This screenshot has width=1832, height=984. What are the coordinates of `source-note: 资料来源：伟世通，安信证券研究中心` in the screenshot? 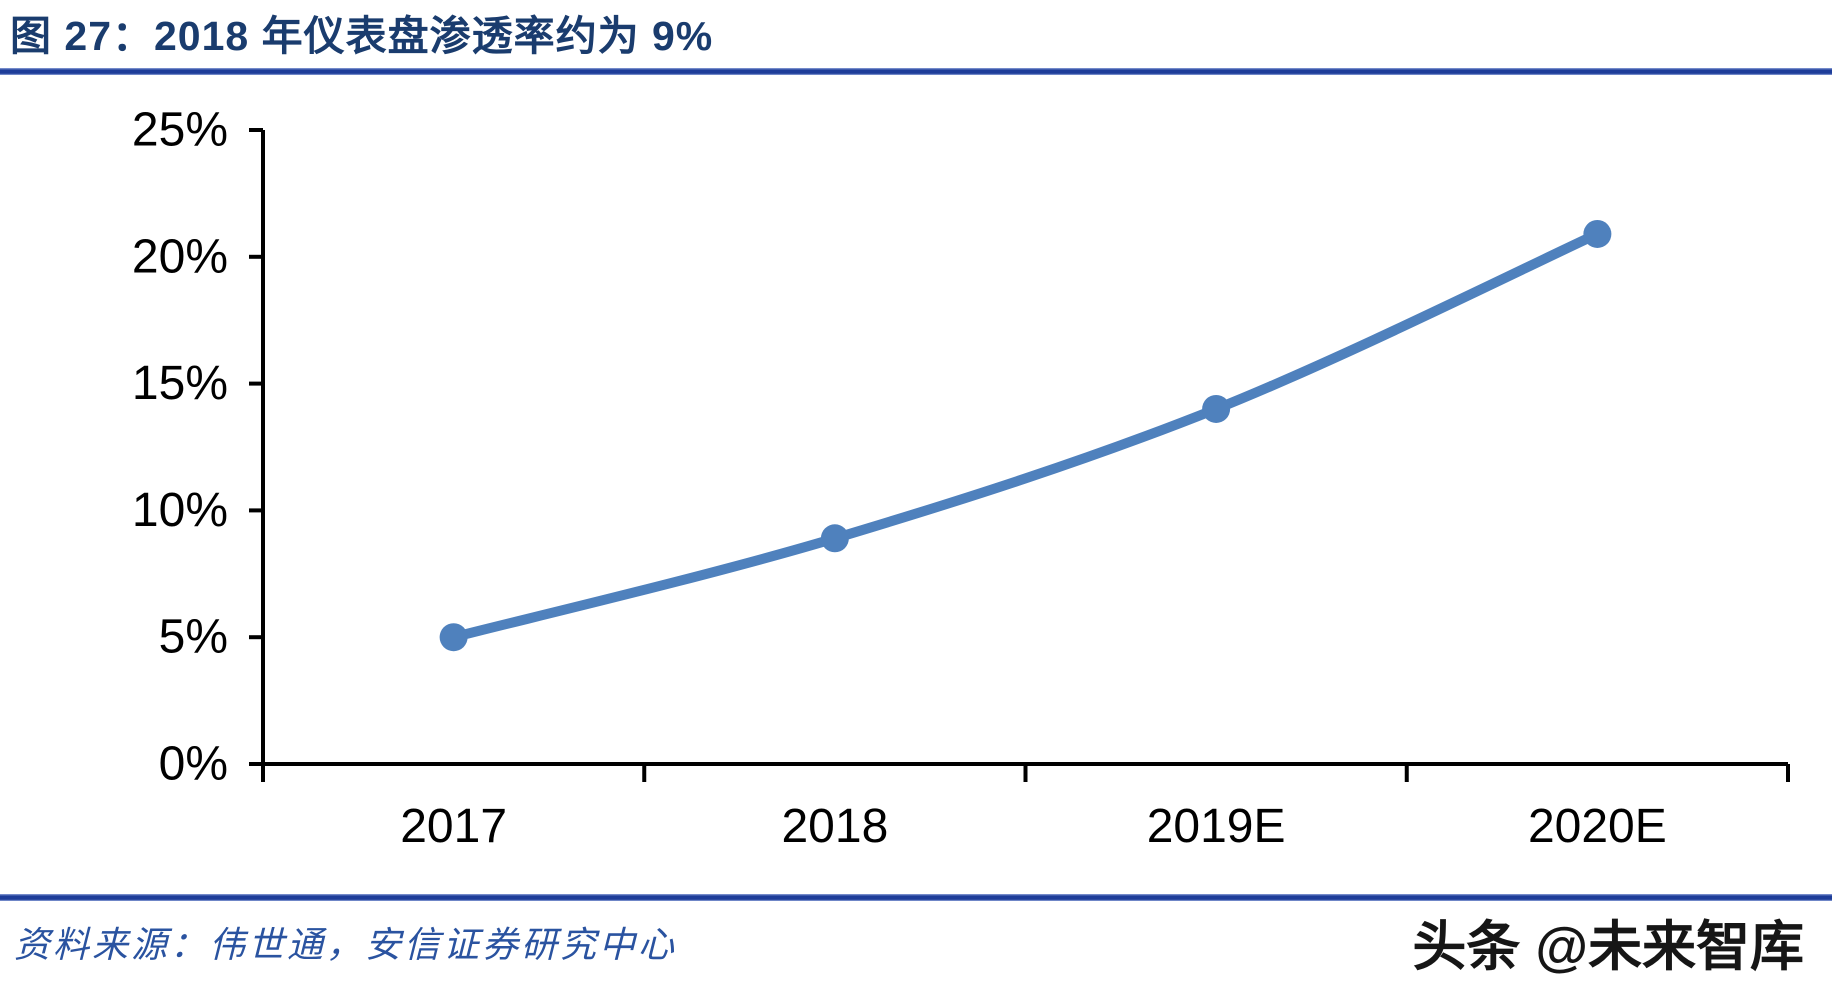 It's located at (346, 945).